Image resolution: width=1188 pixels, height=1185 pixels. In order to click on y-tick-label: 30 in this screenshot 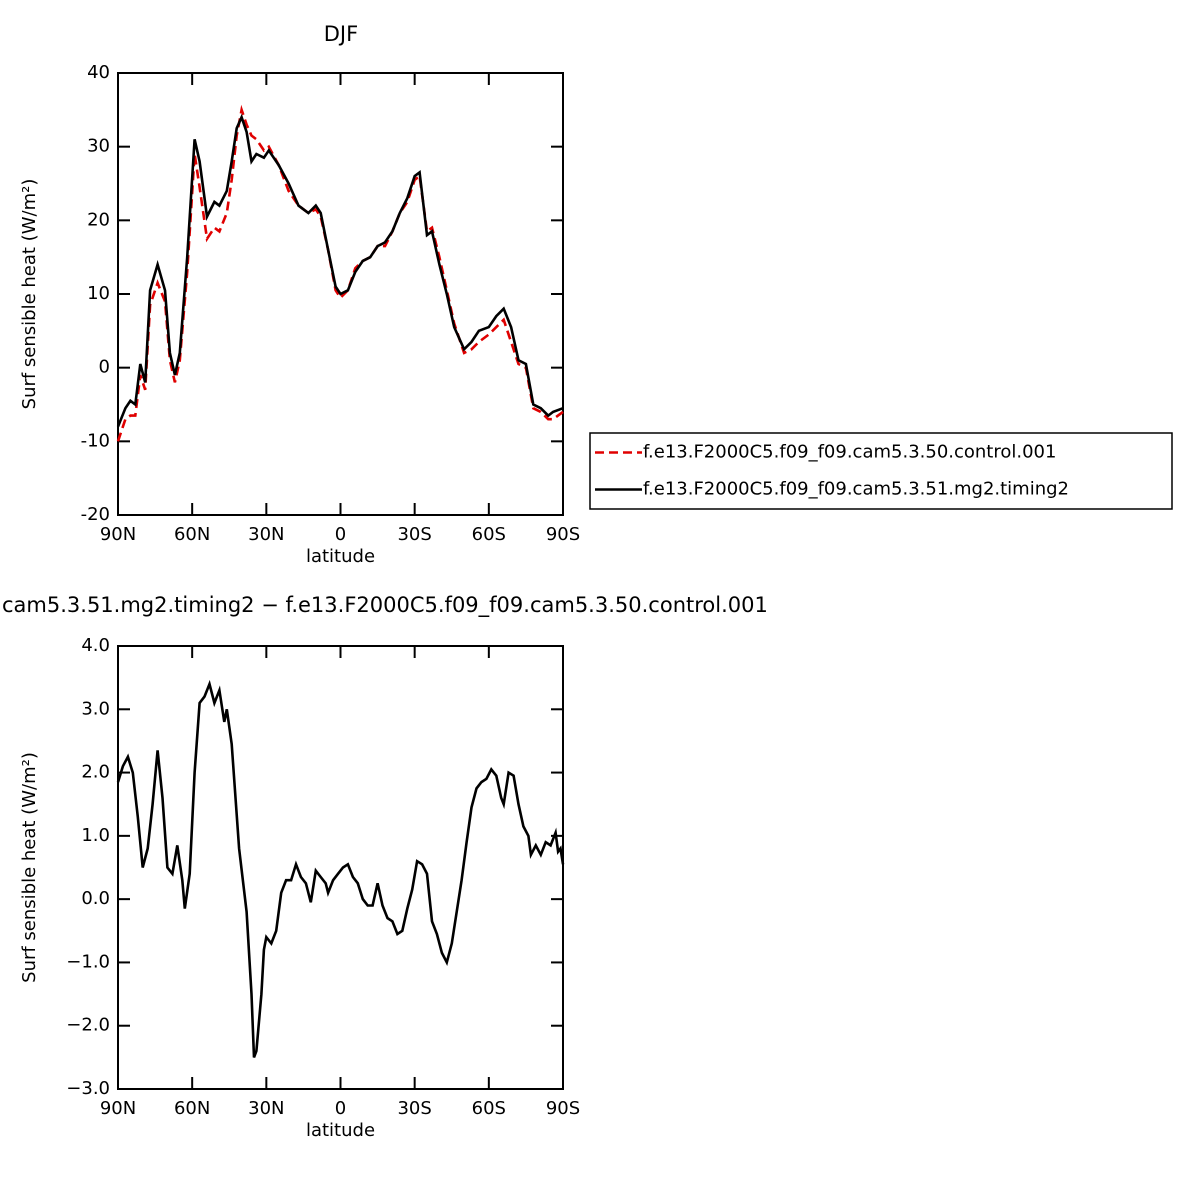, I will do `click(98, 146)`.